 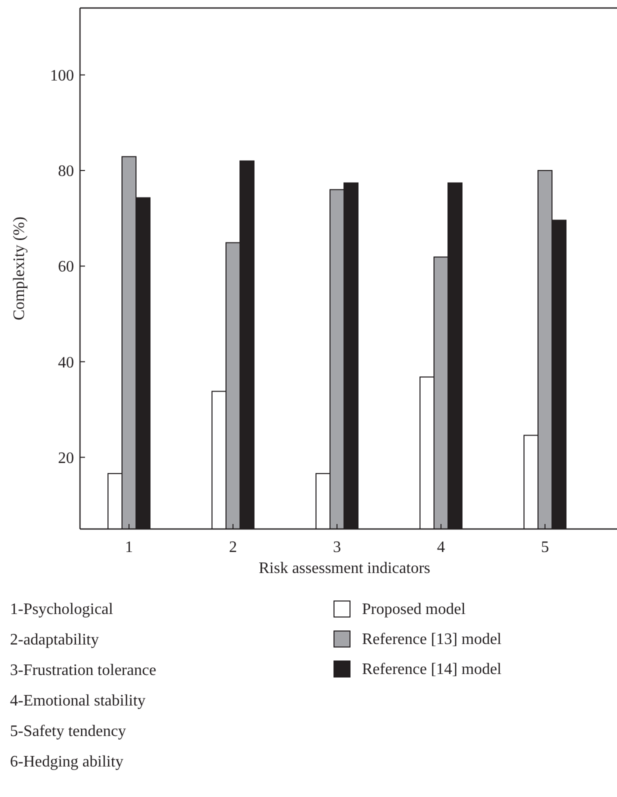 I want to click on x-tick-label: 3, so click(x=337, y=547).